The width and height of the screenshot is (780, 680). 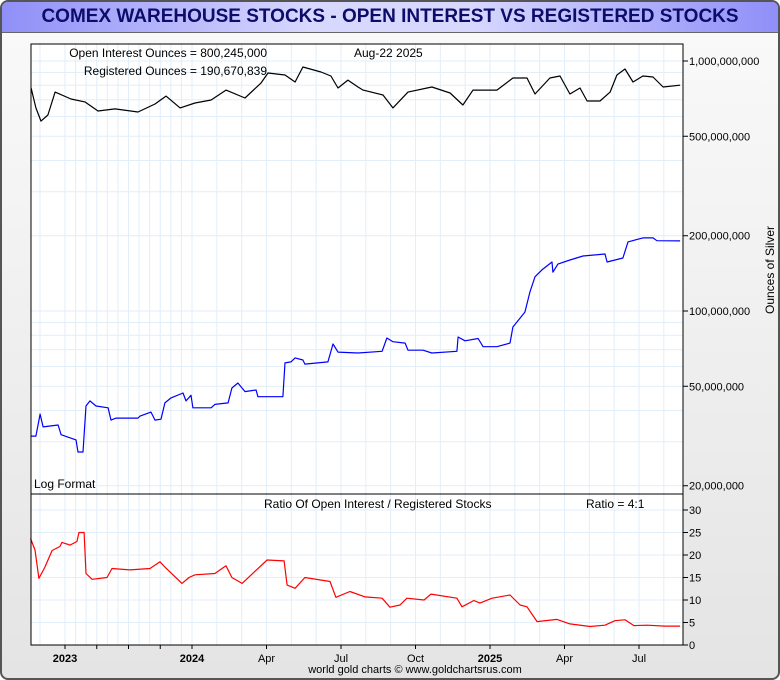 I want to click on y-tick-label: 1,000,000,000, so click(x=724, y=62).